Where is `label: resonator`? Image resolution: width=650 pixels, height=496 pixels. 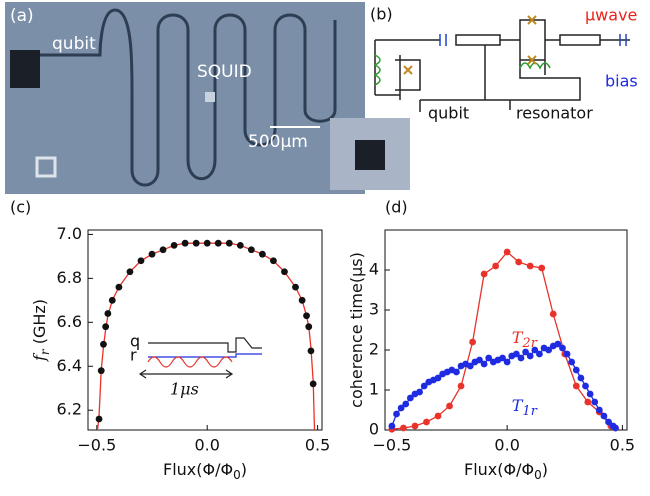
label: resonator is located at coordinates (554, 113).